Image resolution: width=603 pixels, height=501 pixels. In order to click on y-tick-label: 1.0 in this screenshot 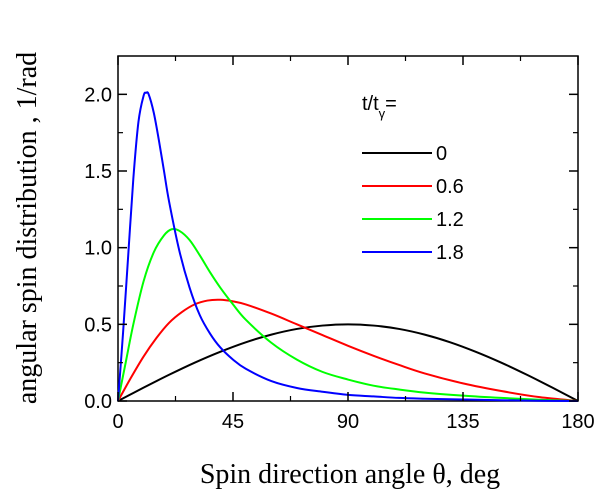, I will do `click(98, 249)`.